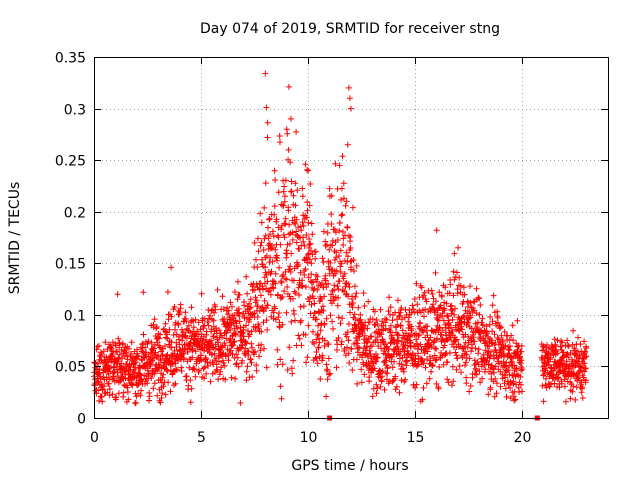 The height and width of the screenshot is (480, 640). Describe the element at coordinates (75, 317) in the screenshot. I see `y-tick-label: 0.1` at that location.